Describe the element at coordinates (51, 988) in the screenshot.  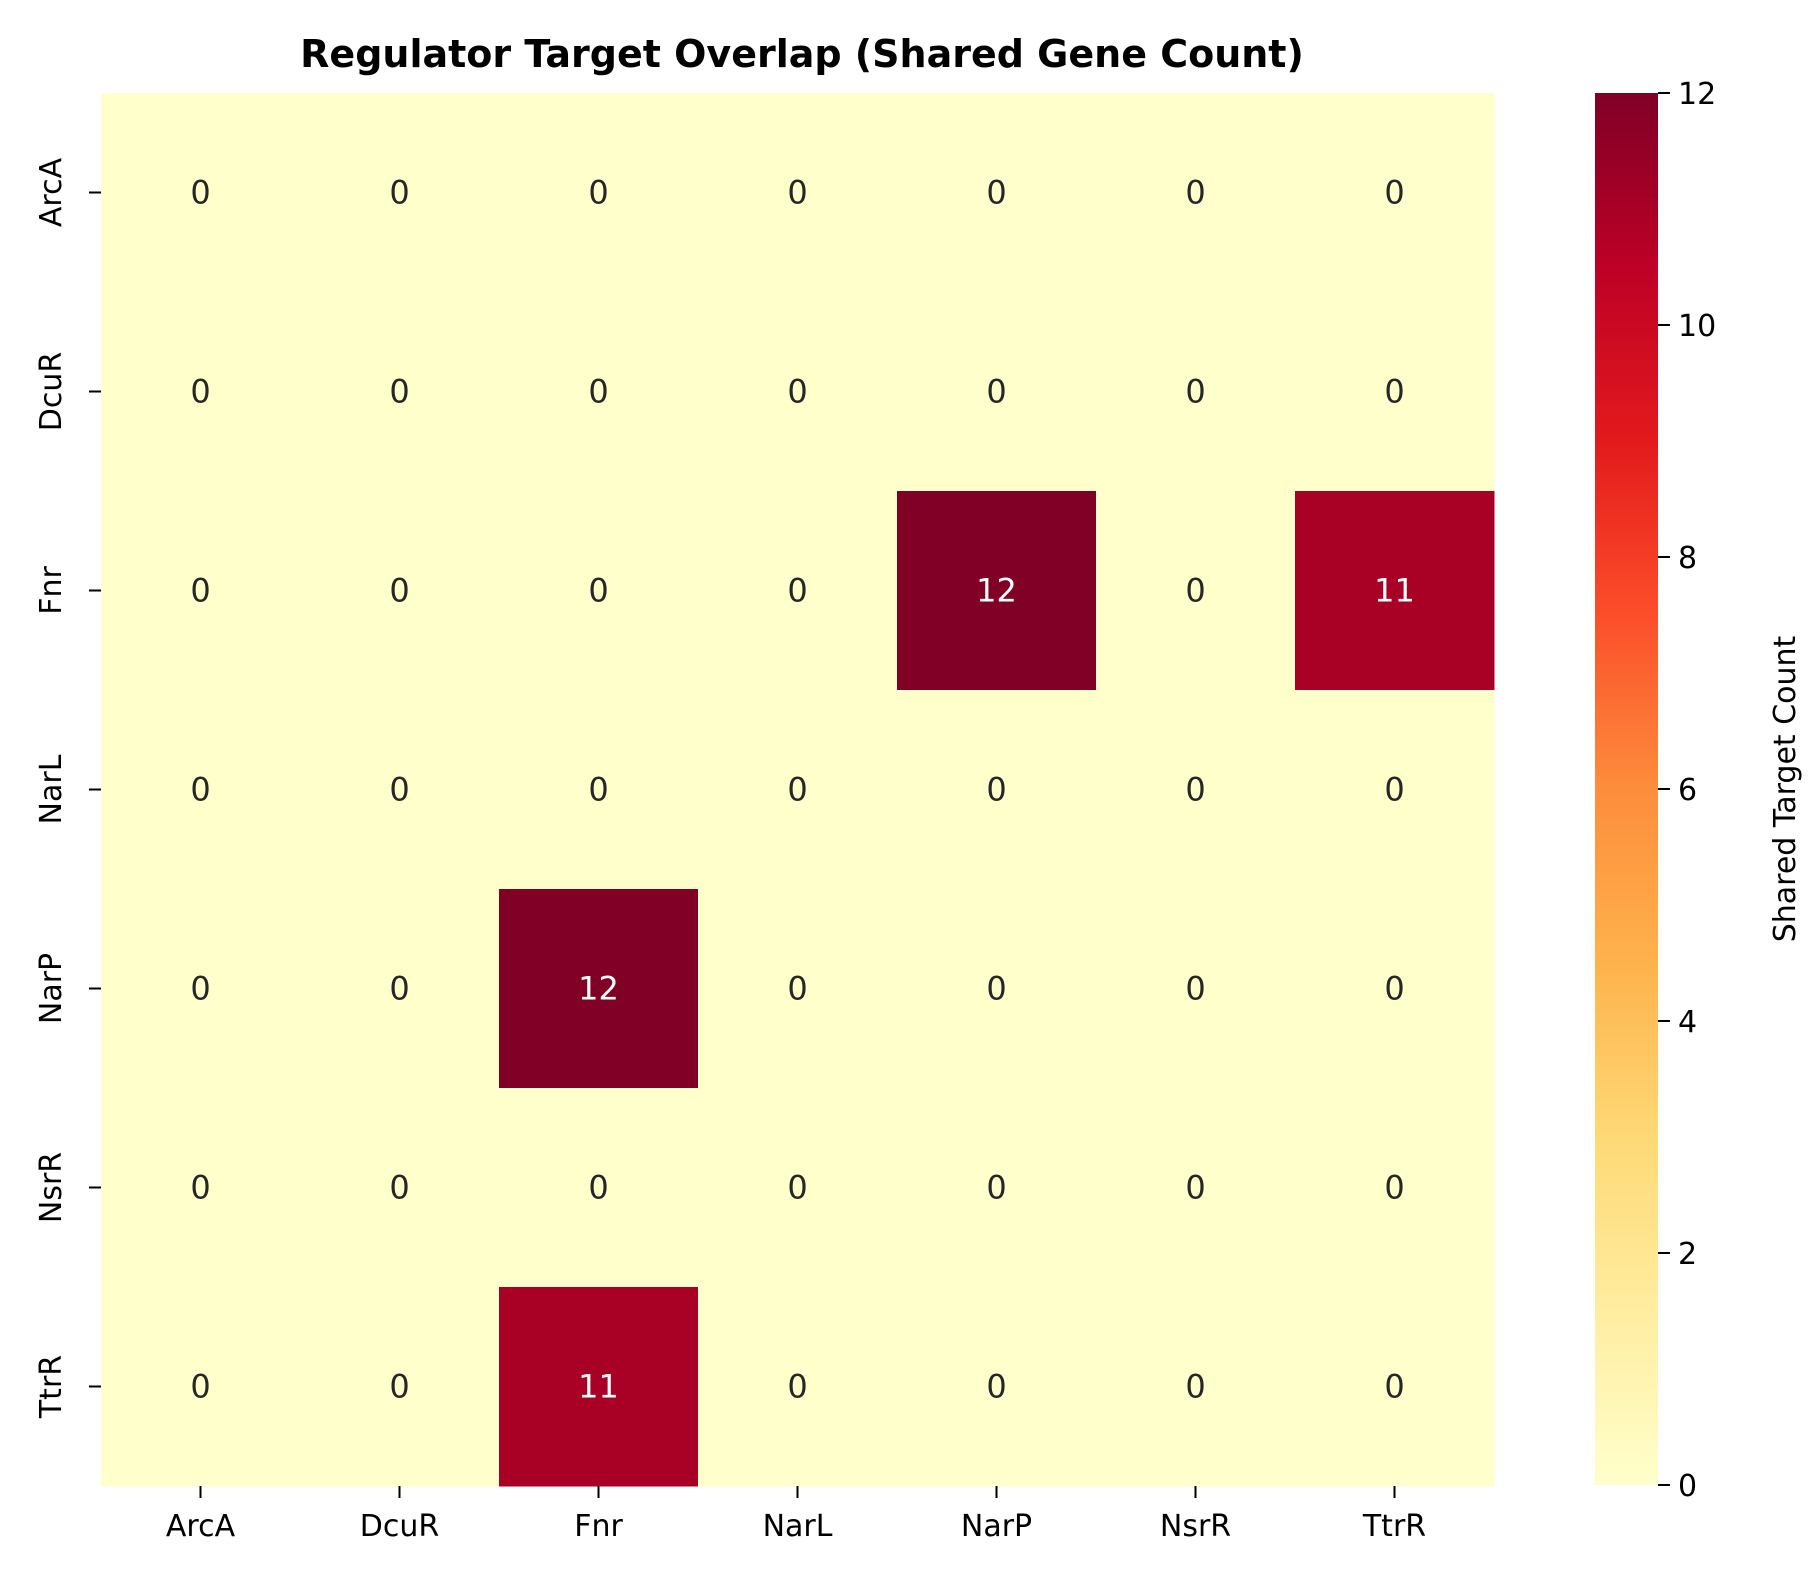
I see `y-tick-label: NarP` at that location.